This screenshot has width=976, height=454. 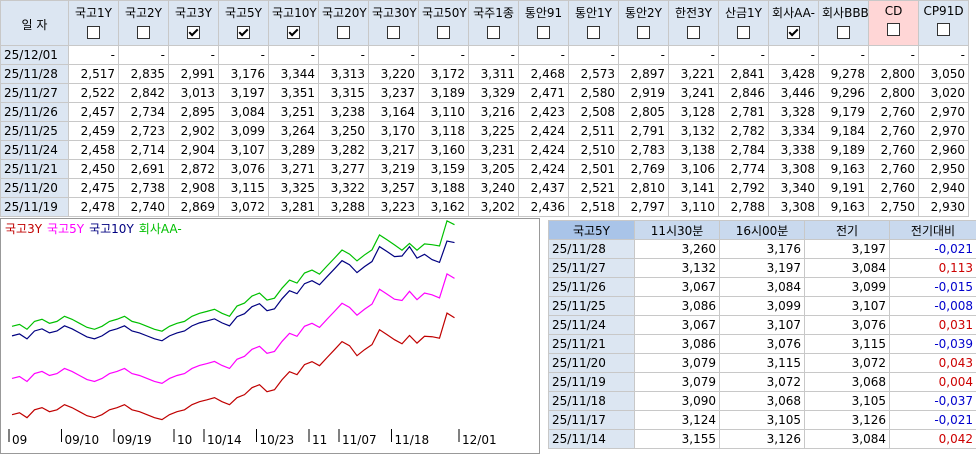 I want to click on column-label: 국고30Y, so click(x=394, y=13).